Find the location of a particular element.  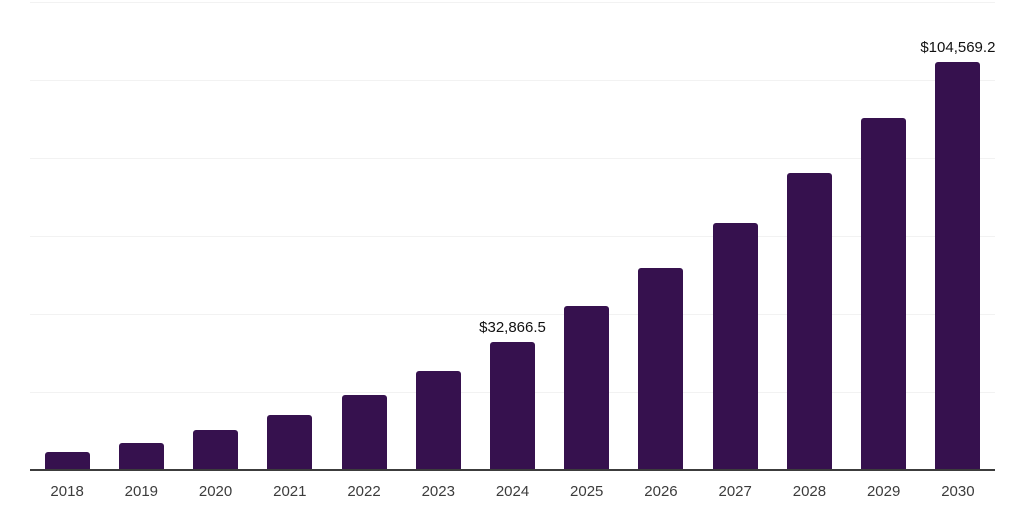

x-tick-label-2025: 2025 is located at coordinates (587, 491).